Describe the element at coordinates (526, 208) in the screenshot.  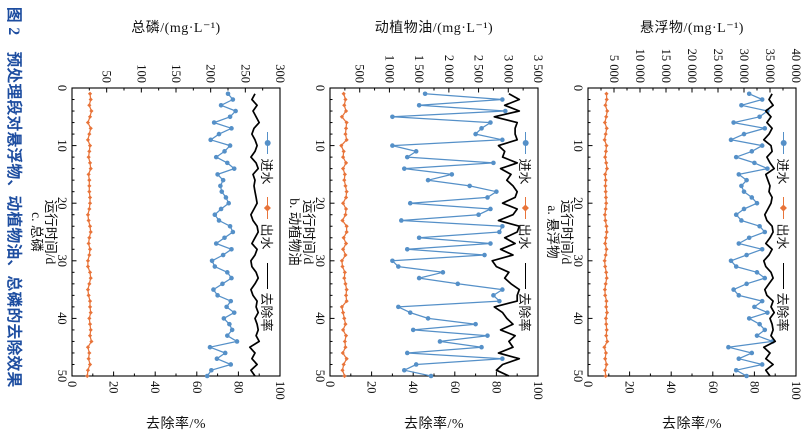
I see `effluent-marker-icon` at that location.